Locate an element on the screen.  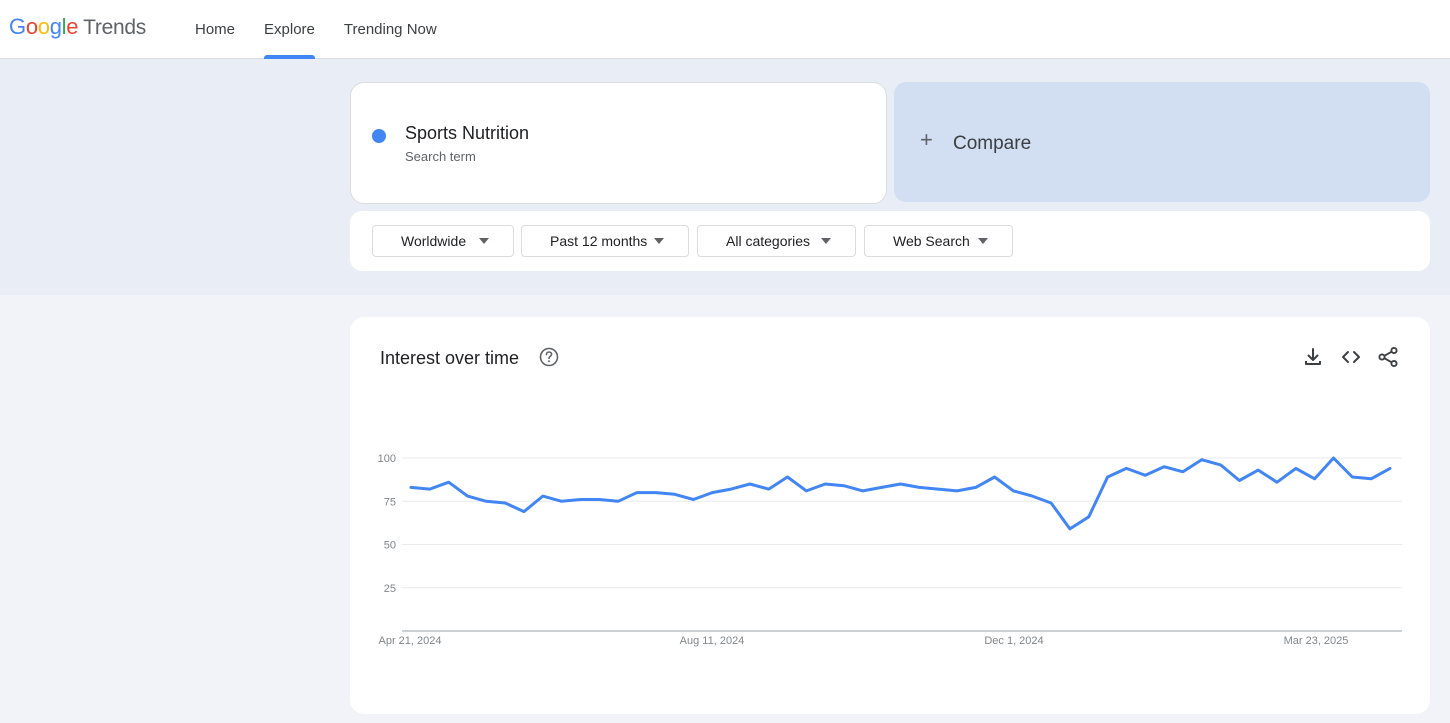
nav-explore: Explore is located at coordinates (289, 29).